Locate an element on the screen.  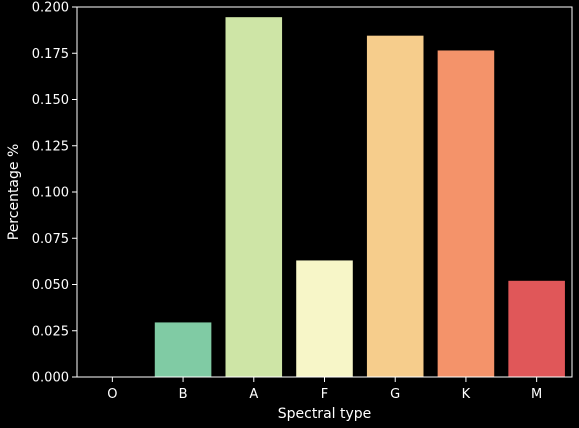
y-tick-label: 0.125 is located at coordinates (50, 146).